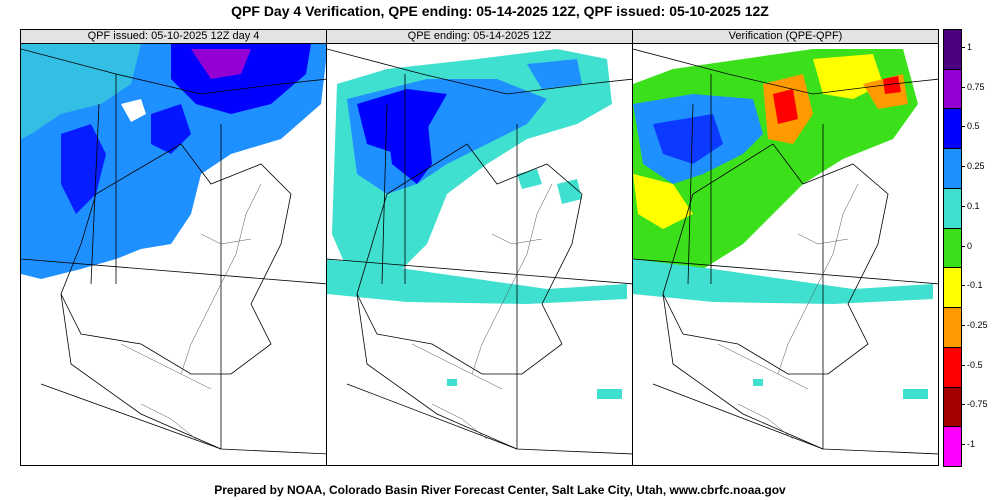 This screenshot has height=500, width=1000. Describe the element at coordinates (976, 166) in the screenshot. I see `colorbar-tick-label: 0.25` at that location.